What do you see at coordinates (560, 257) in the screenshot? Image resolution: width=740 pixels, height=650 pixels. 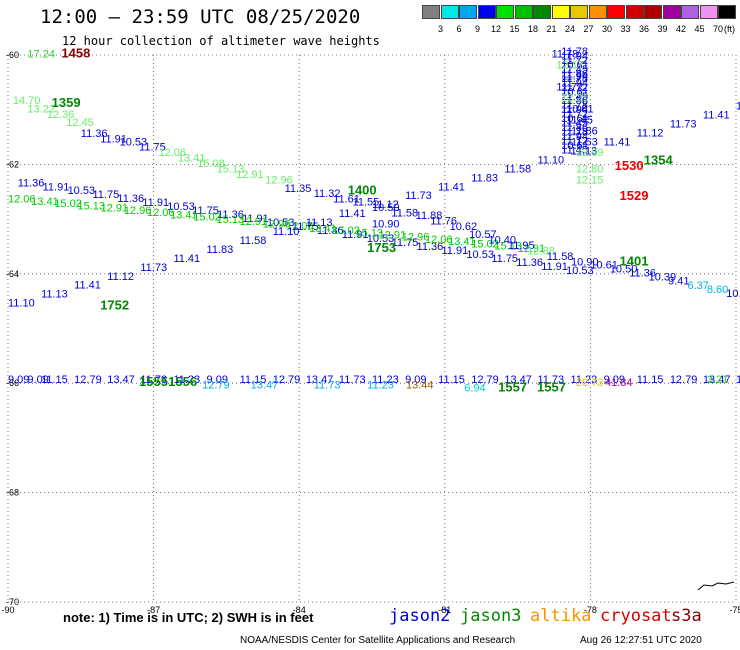 I see `wave-height-label: 11.58` at bounding box center [560, 257].